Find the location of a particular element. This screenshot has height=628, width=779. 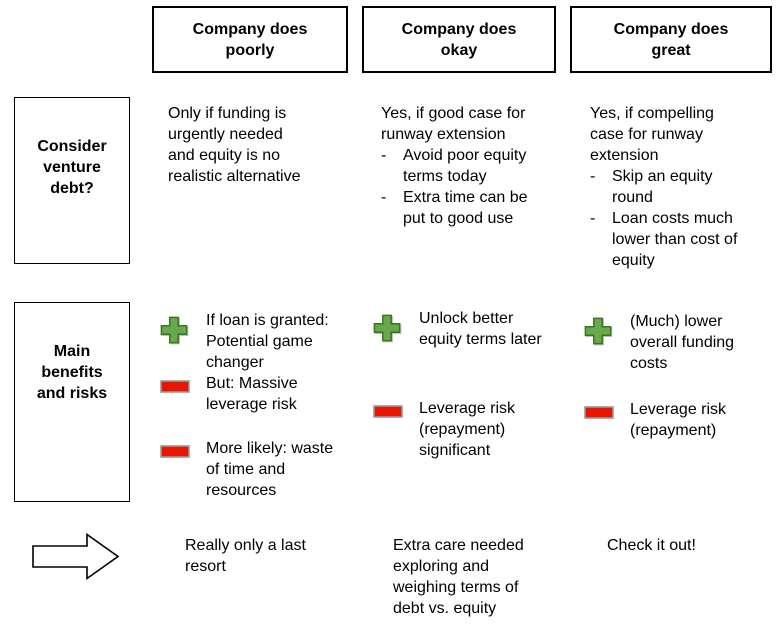

column-header-company-does-okay: Company does okay is located at coordinates (459, 39).